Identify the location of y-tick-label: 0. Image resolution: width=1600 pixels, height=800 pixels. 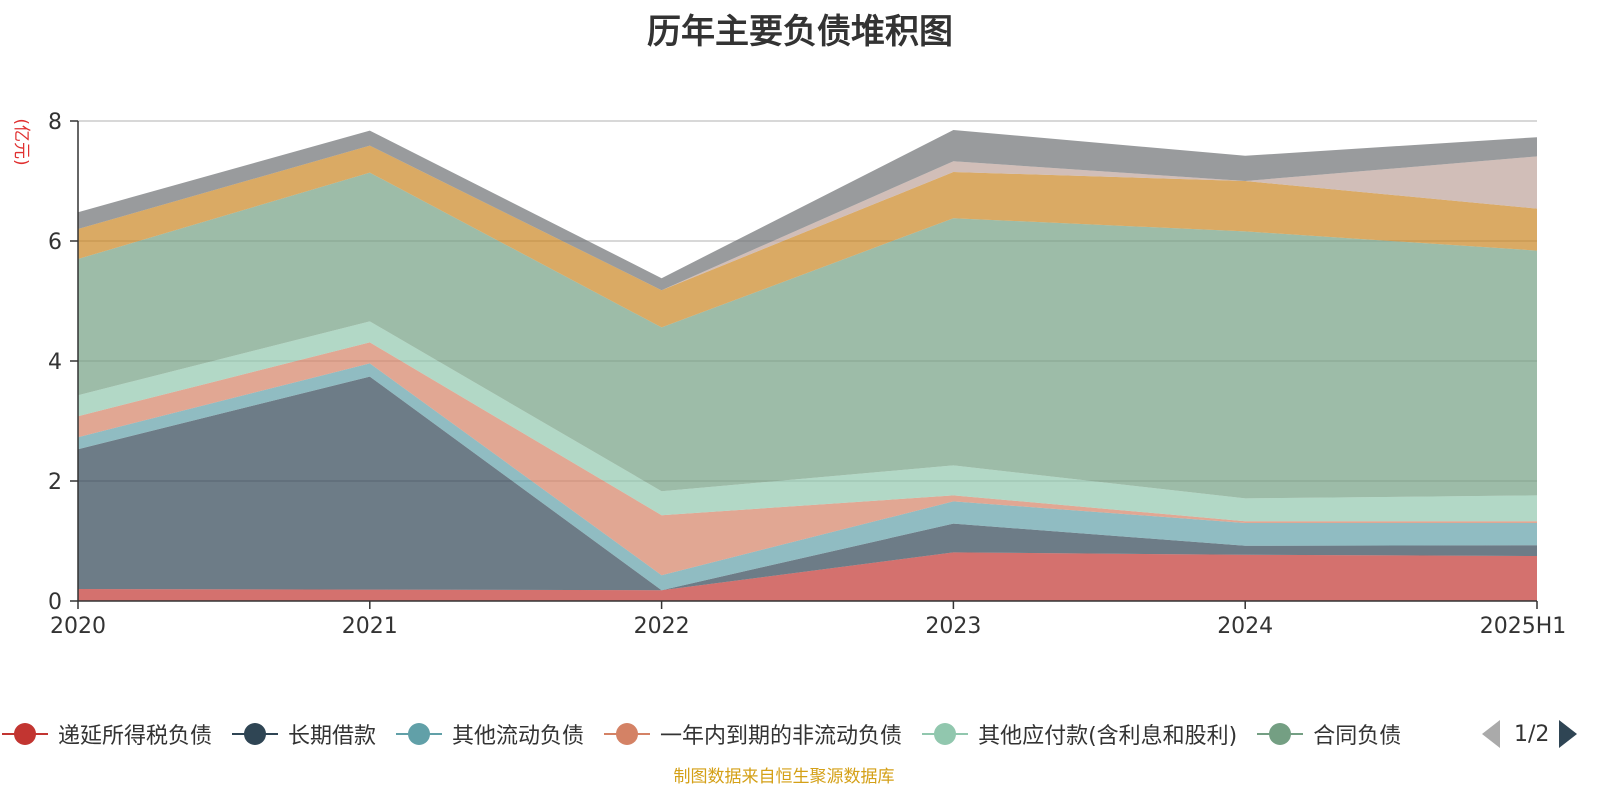
(55, 602).